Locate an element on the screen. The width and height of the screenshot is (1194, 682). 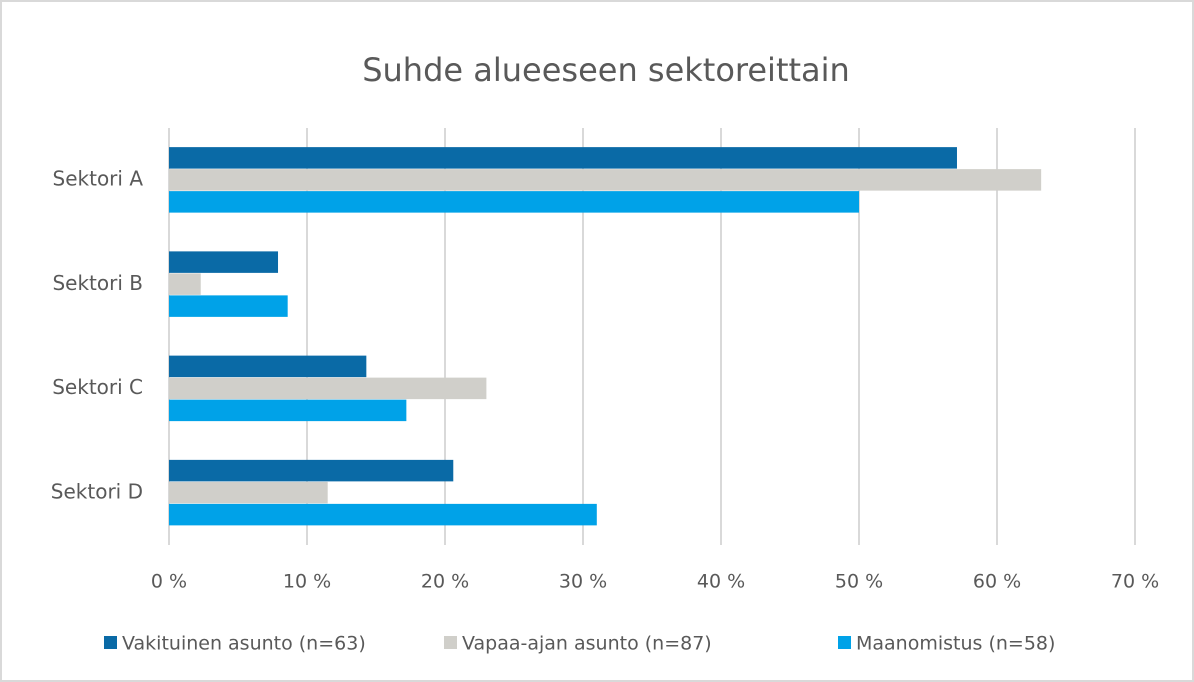
x-tick-label: 70 % is located at coordinates (1135, 582).